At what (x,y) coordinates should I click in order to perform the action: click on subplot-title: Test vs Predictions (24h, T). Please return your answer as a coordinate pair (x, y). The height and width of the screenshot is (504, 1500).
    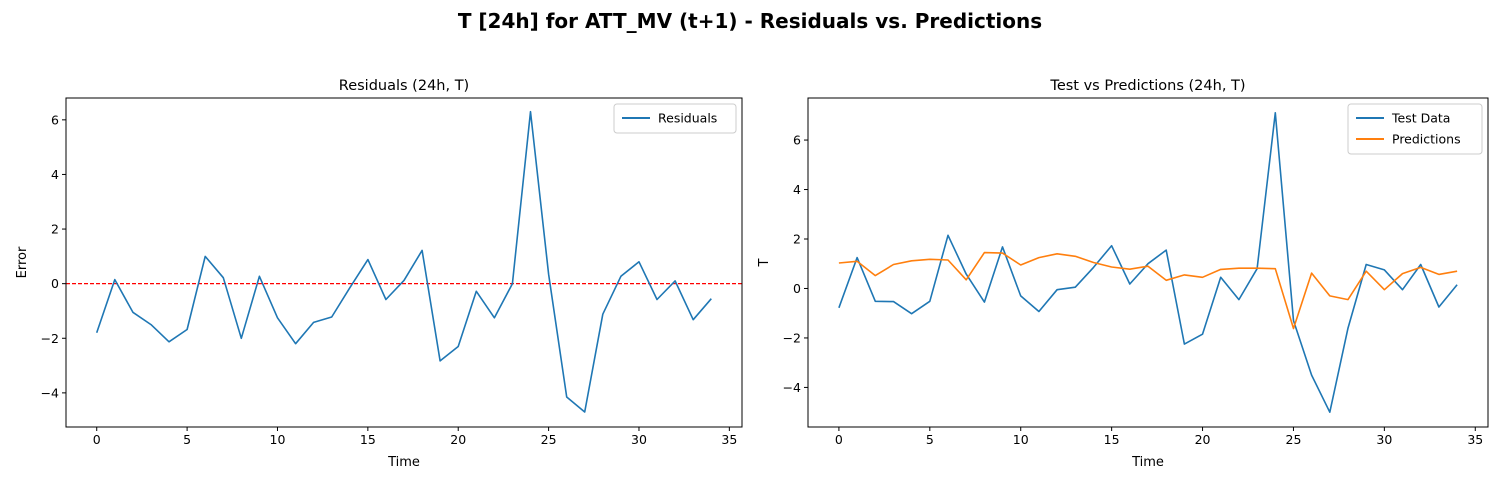
    Looking at the image, I should click on (1147, 86).